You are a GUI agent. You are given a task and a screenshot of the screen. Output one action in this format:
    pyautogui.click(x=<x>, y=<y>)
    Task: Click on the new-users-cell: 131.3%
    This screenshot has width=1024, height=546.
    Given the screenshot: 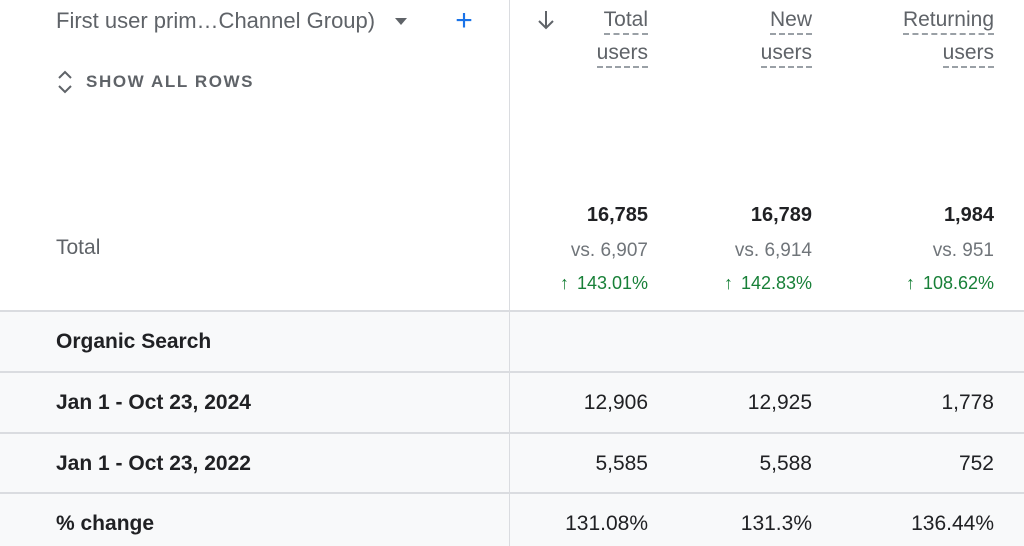 What is the action you would take?
    pyautogui.click(x=776, y=523)
    